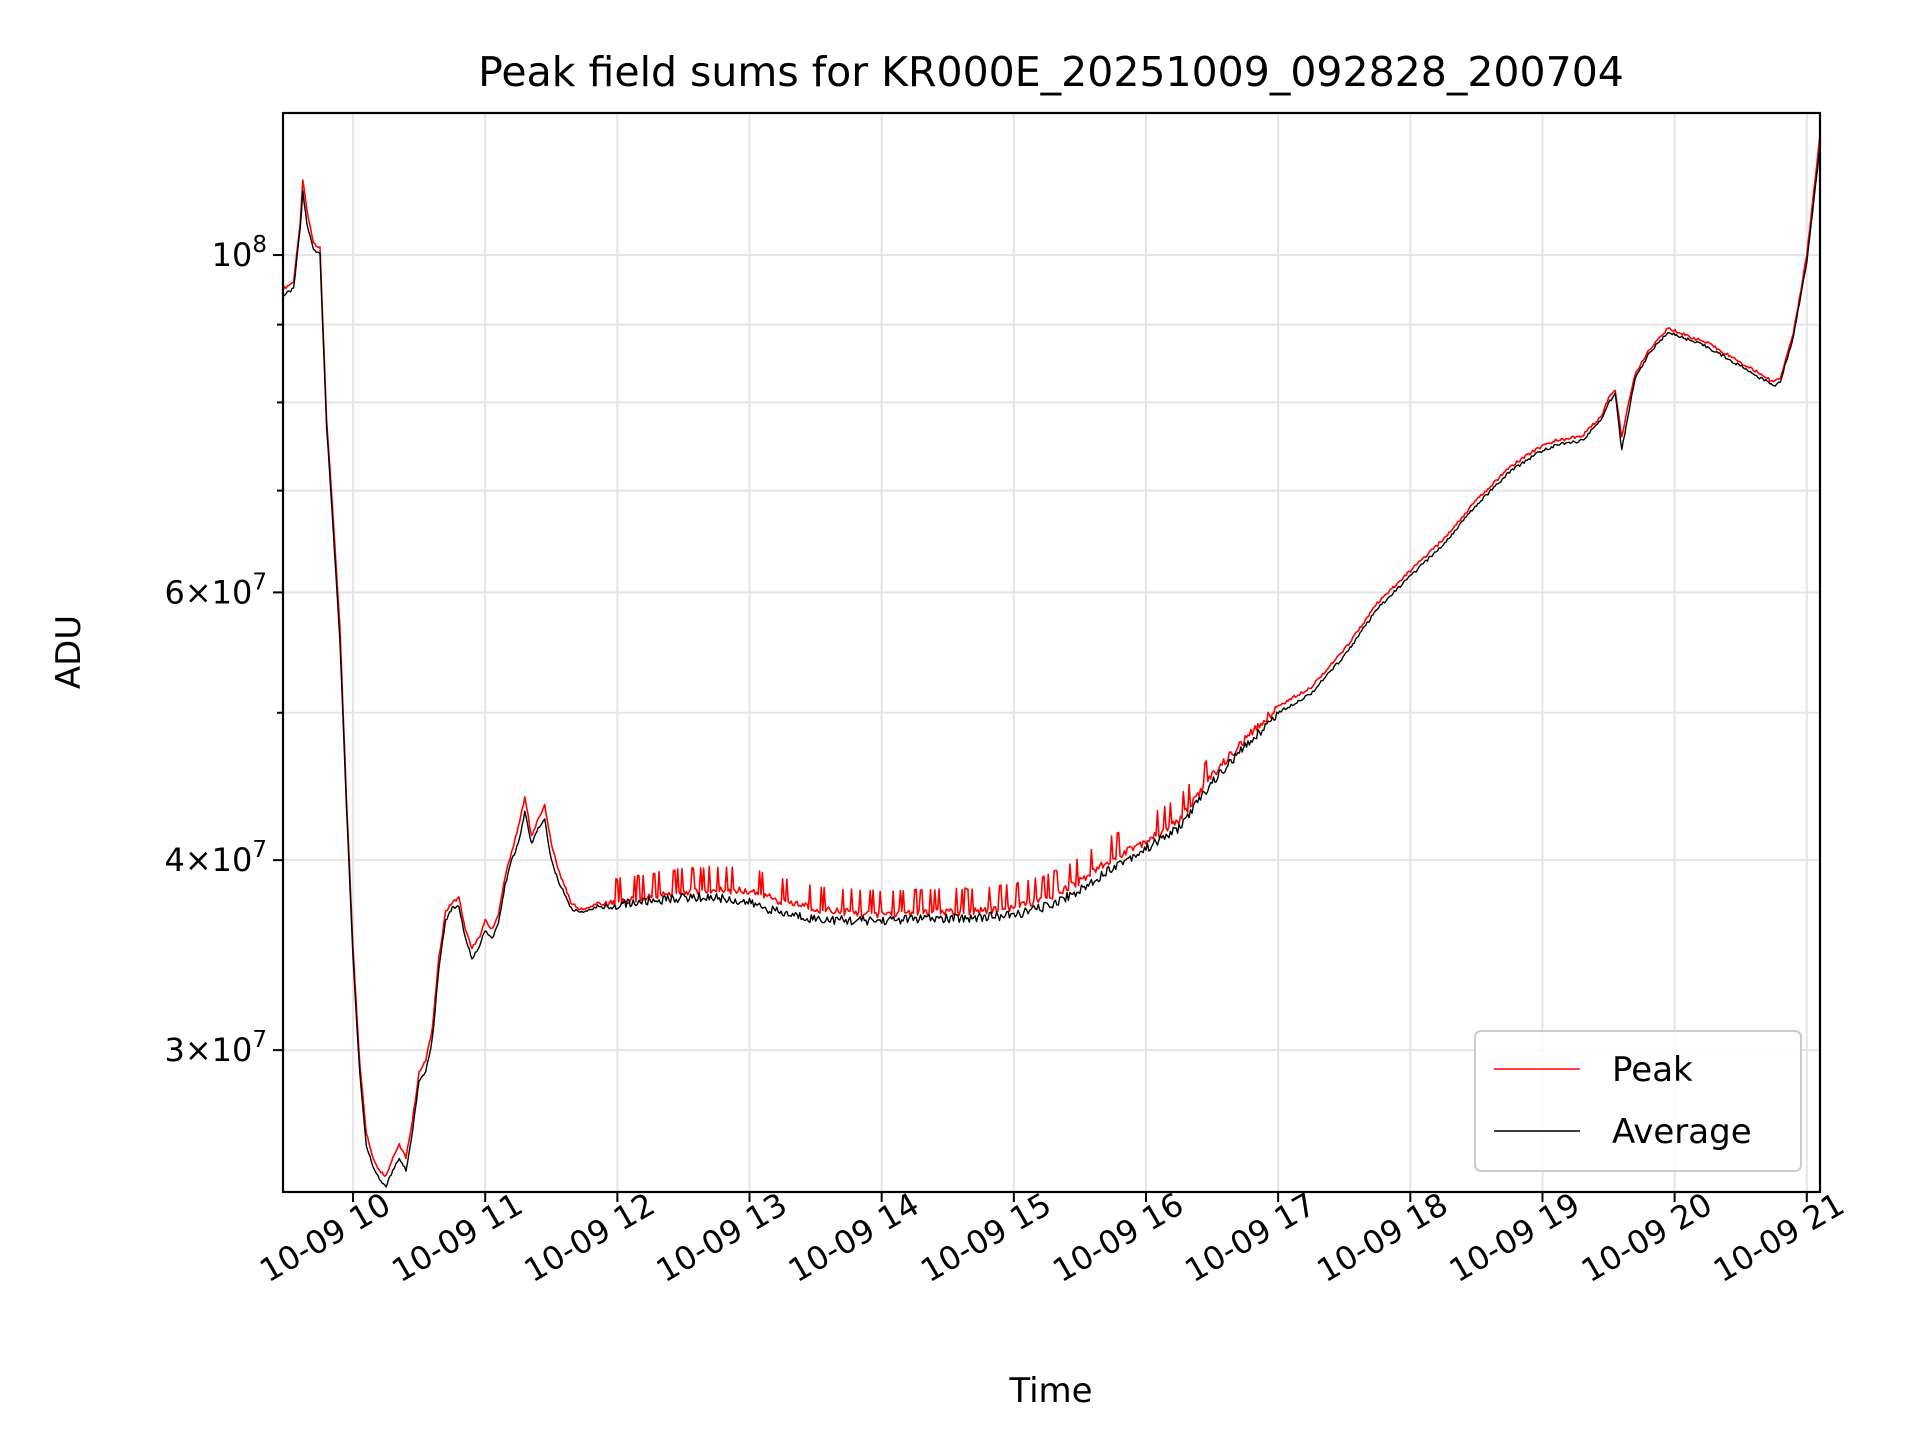 The height and width of the screenshot is (1440, 1920). I want to click on y-tick-label: 3×107, so click(215, 1048).